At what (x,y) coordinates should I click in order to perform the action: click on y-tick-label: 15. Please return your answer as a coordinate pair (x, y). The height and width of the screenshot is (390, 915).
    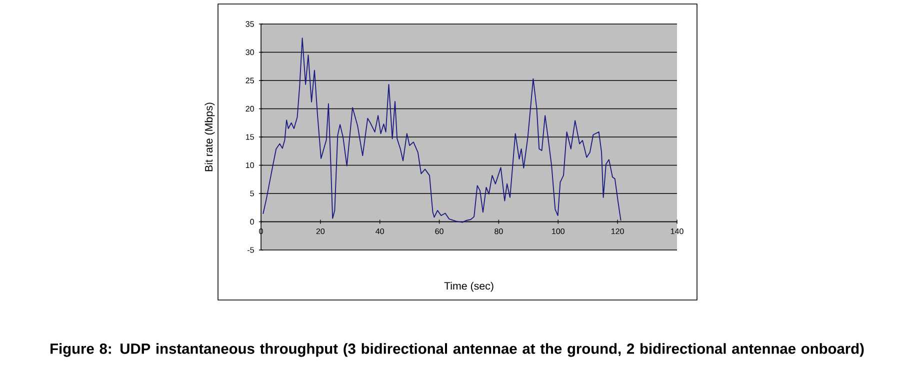
    Looking at the image, I should click on (250, 137).